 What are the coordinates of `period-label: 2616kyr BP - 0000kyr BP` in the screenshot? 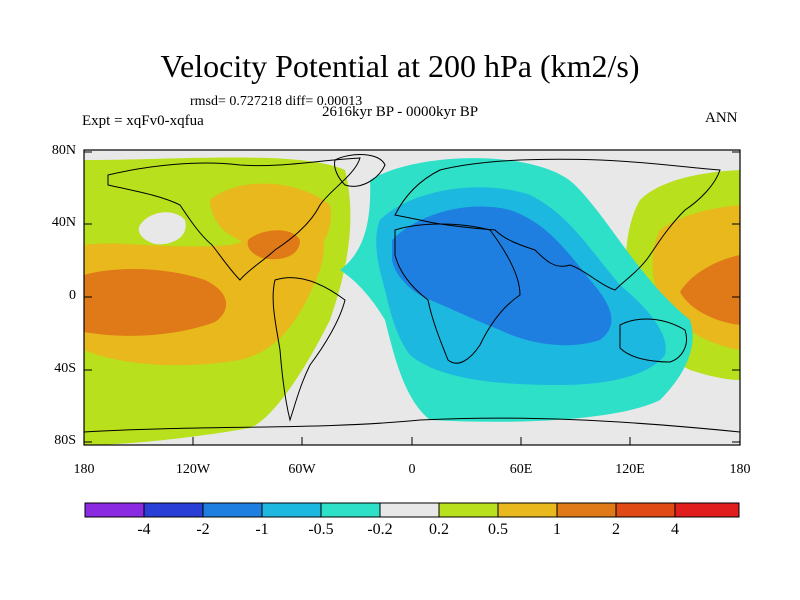 It's located at (400, 112).